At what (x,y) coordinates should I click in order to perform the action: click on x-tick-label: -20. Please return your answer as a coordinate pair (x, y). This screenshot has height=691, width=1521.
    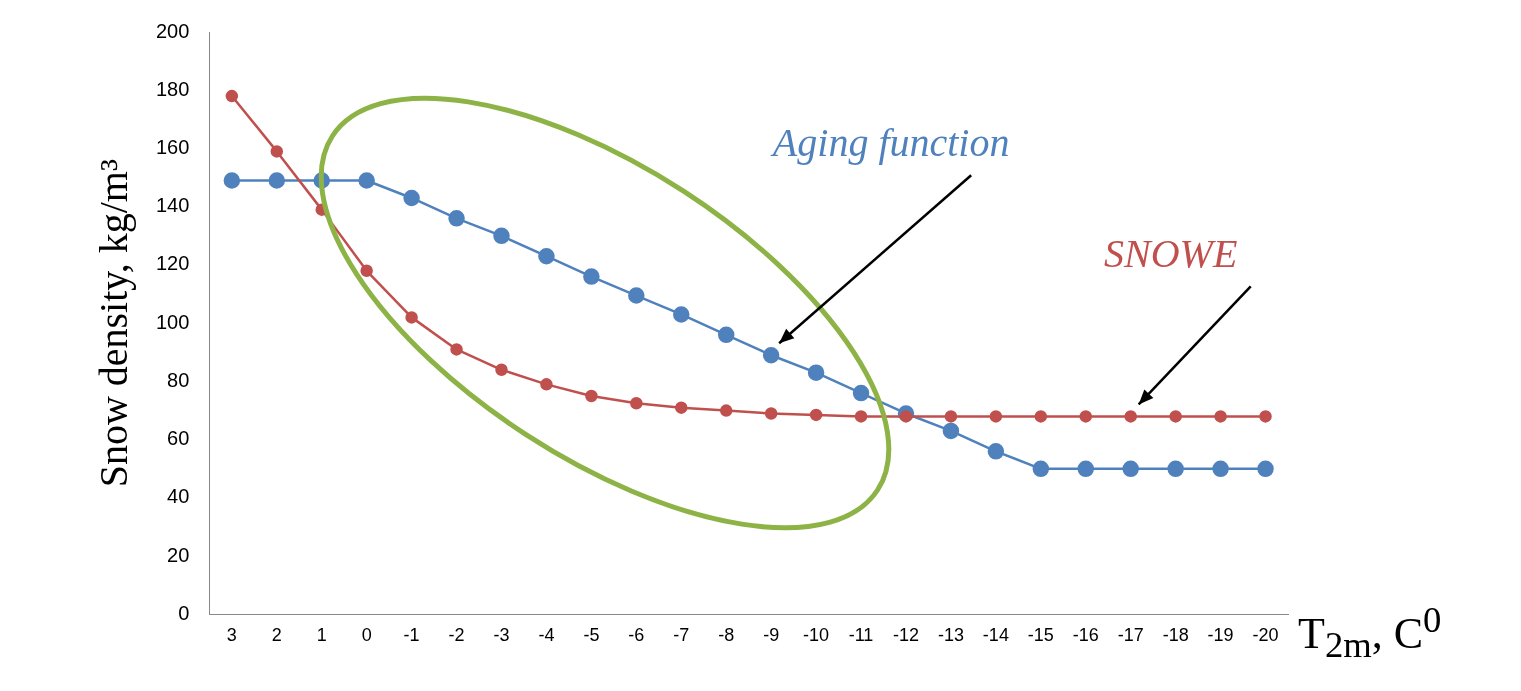
    Looking at the image, I should click on (1265, 635).